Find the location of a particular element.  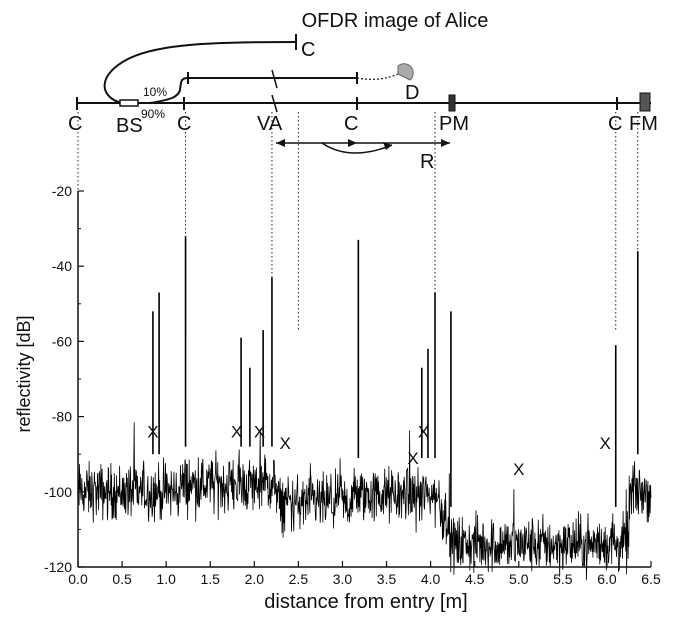

label-pm: PM is located at coordinates (454, 124).